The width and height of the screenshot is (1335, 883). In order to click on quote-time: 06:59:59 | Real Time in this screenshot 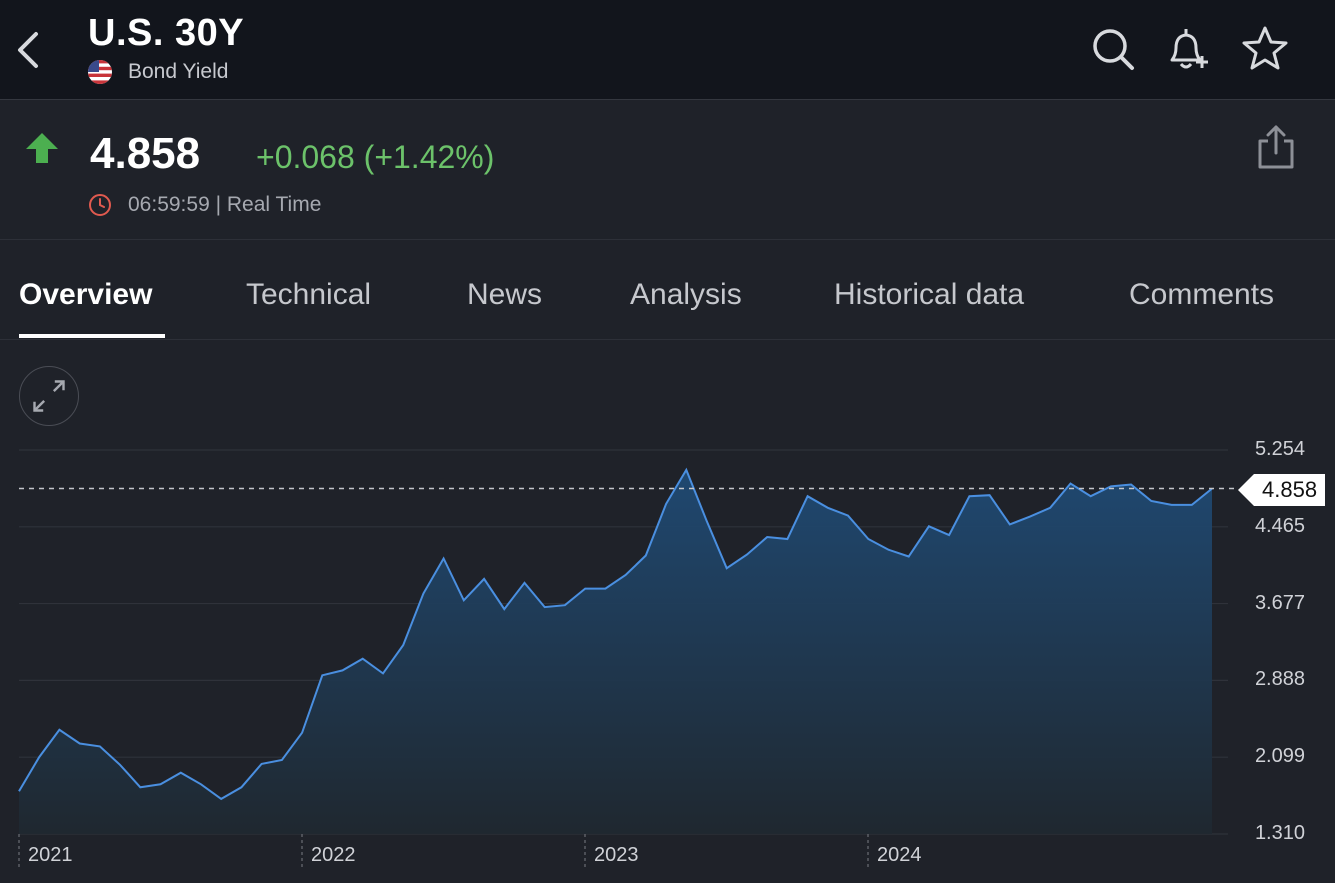, I will do `click(204, 205)`.